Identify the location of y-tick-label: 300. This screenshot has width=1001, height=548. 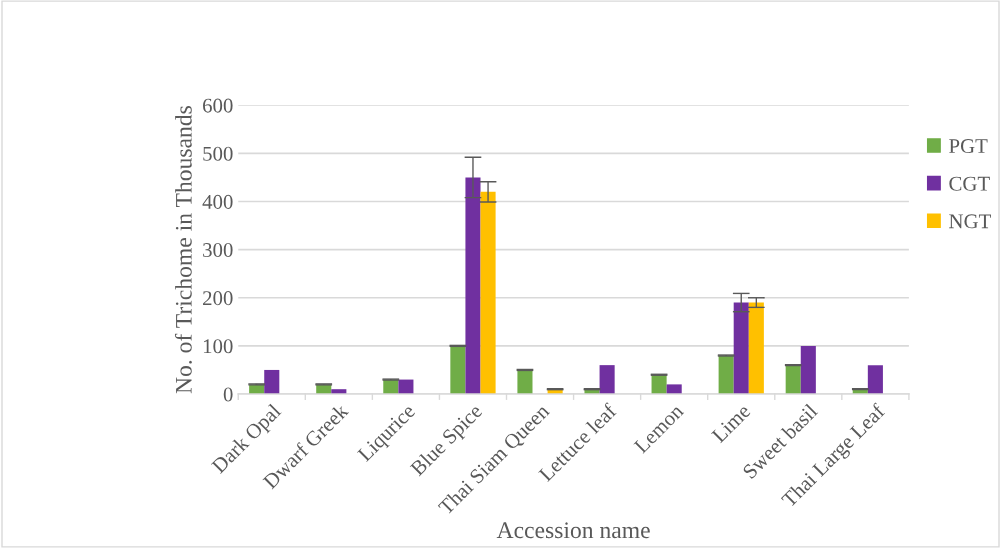
(218, 250).